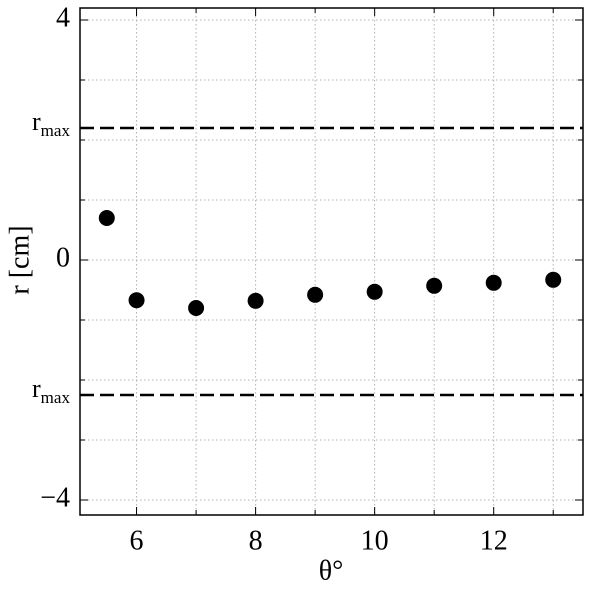  I want to click on y-axis-label: r [cm], so click(19, 259).